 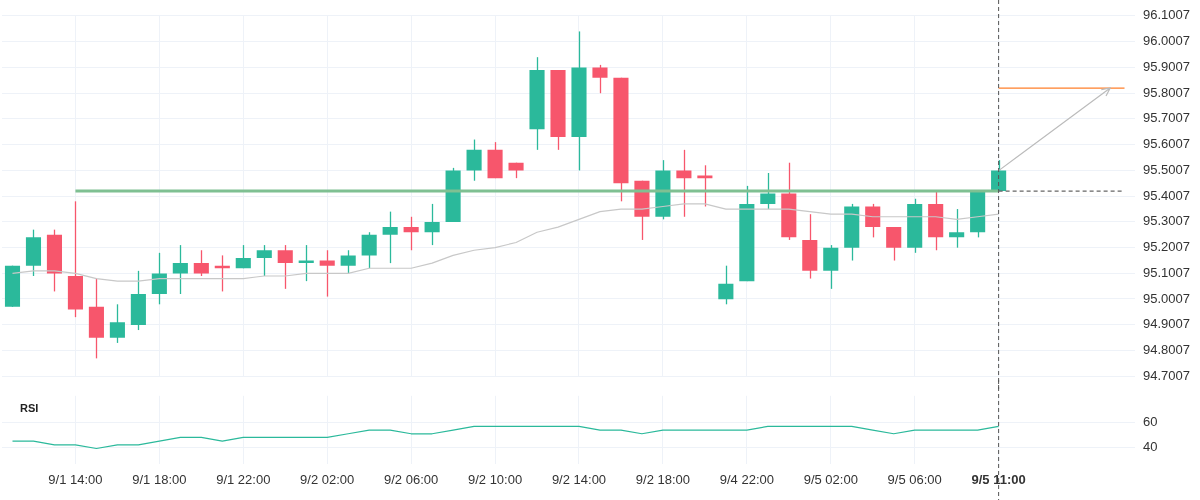 I want to click on y-tick-label: 95.1007, so click(x=1166, y=272).